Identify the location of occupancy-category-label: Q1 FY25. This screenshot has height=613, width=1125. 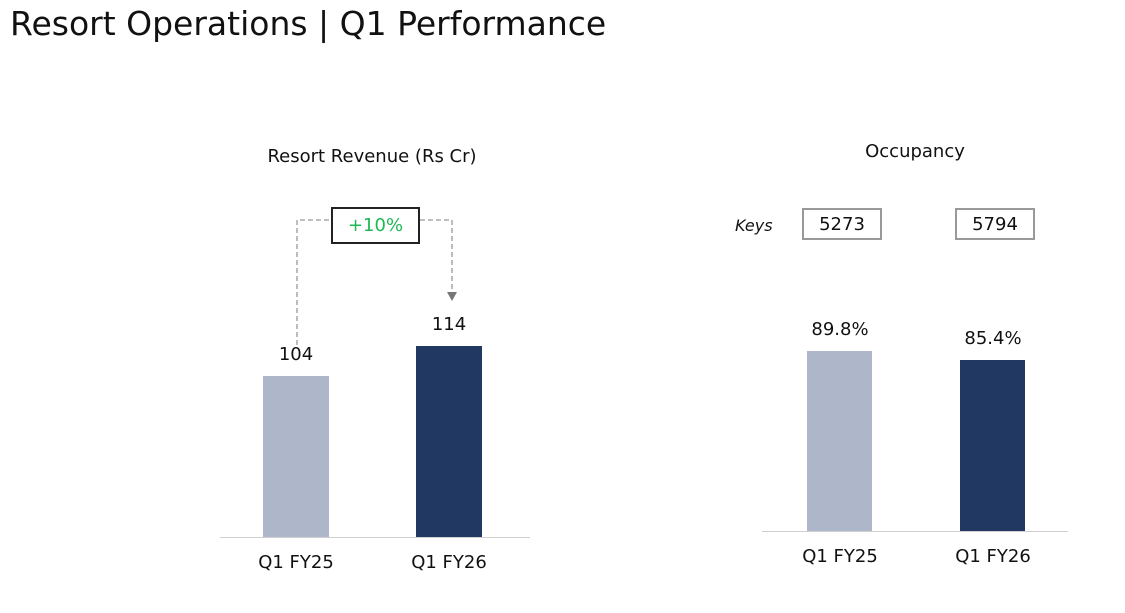
(840, 556).